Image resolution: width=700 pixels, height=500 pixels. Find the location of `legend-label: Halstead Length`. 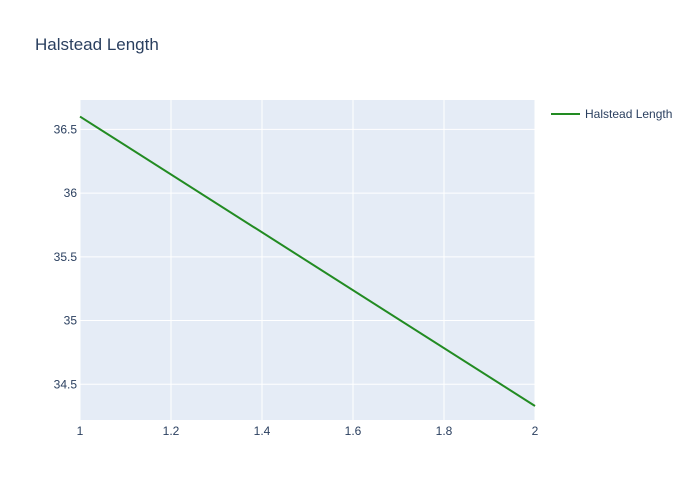

legend-label: Halstead Length is located at coordinates (628, 114).